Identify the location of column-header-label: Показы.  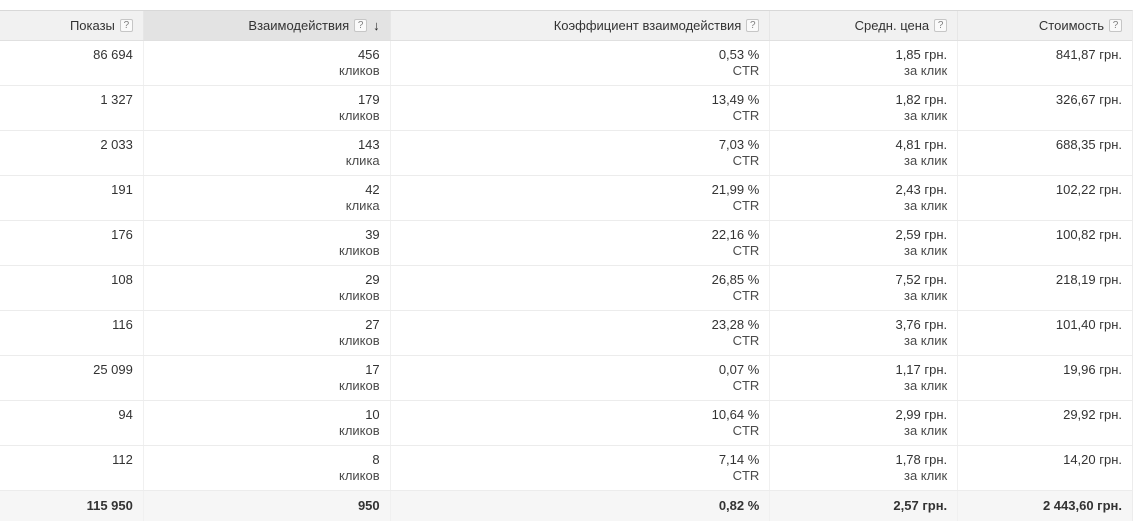
(92, 25).